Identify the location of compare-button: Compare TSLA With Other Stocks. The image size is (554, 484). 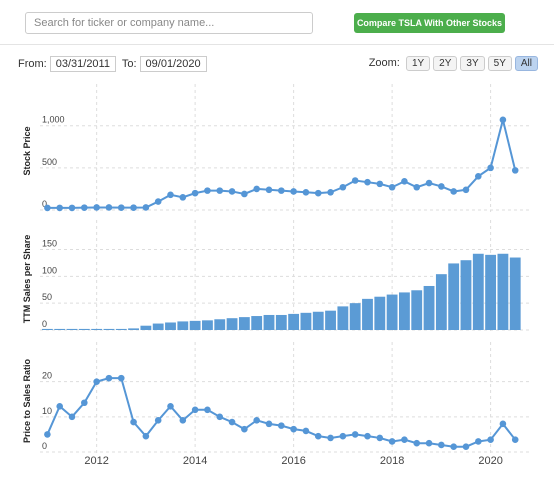
(429, 23).